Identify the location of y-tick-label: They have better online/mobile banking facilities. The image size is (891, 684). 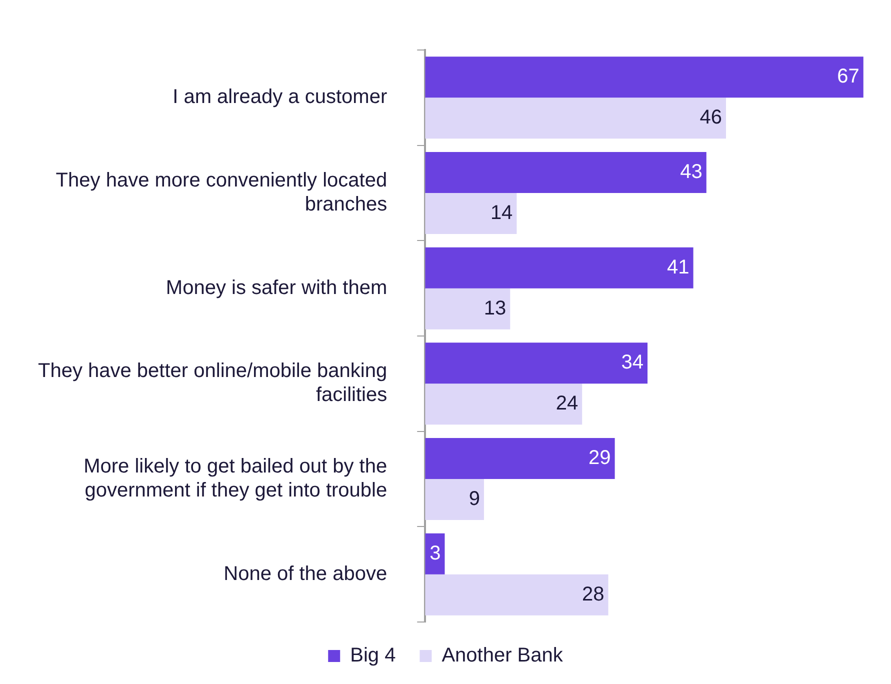
(213, 383).